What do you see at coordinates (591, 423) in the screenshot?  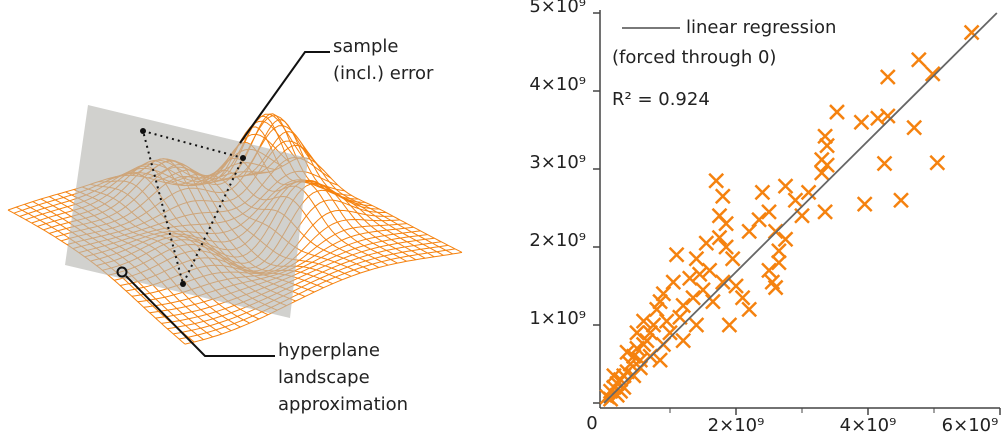 I see `y-tick-label: 0` at bounding box center [591, 423].